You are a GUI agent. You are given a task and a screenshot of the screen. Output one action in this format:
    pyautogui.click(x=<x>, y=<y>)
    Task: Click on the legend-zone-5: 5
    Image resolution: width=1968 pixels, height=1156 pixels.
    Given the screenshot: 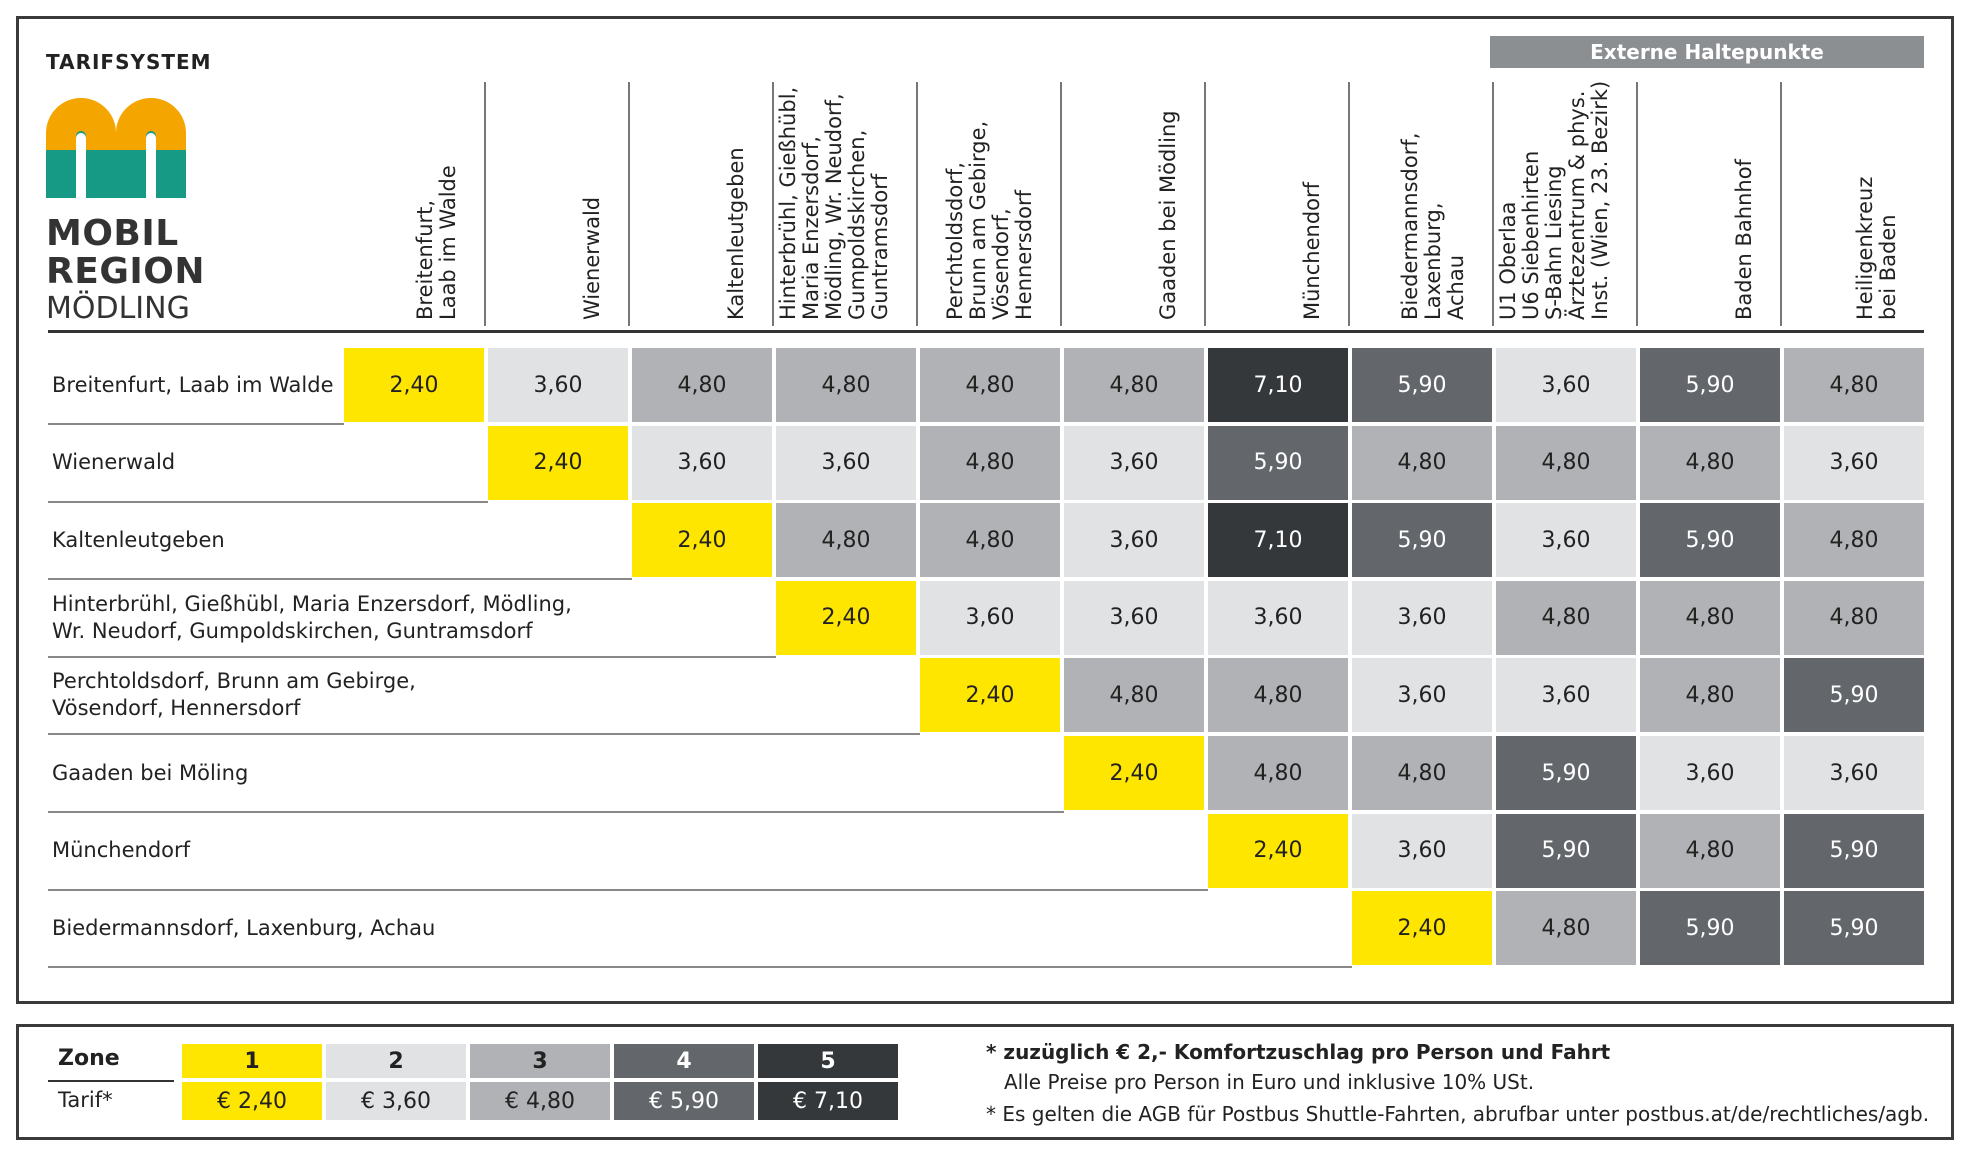 What is the action you would take?
    pyautogui.click(x=828, y=1061)
    